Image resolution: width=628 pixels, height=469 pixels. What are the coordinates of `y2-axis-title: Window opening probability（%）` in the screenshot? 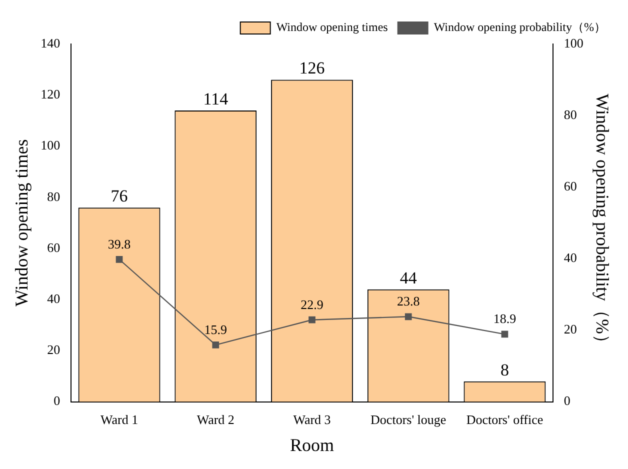 It's located at (602, 223).